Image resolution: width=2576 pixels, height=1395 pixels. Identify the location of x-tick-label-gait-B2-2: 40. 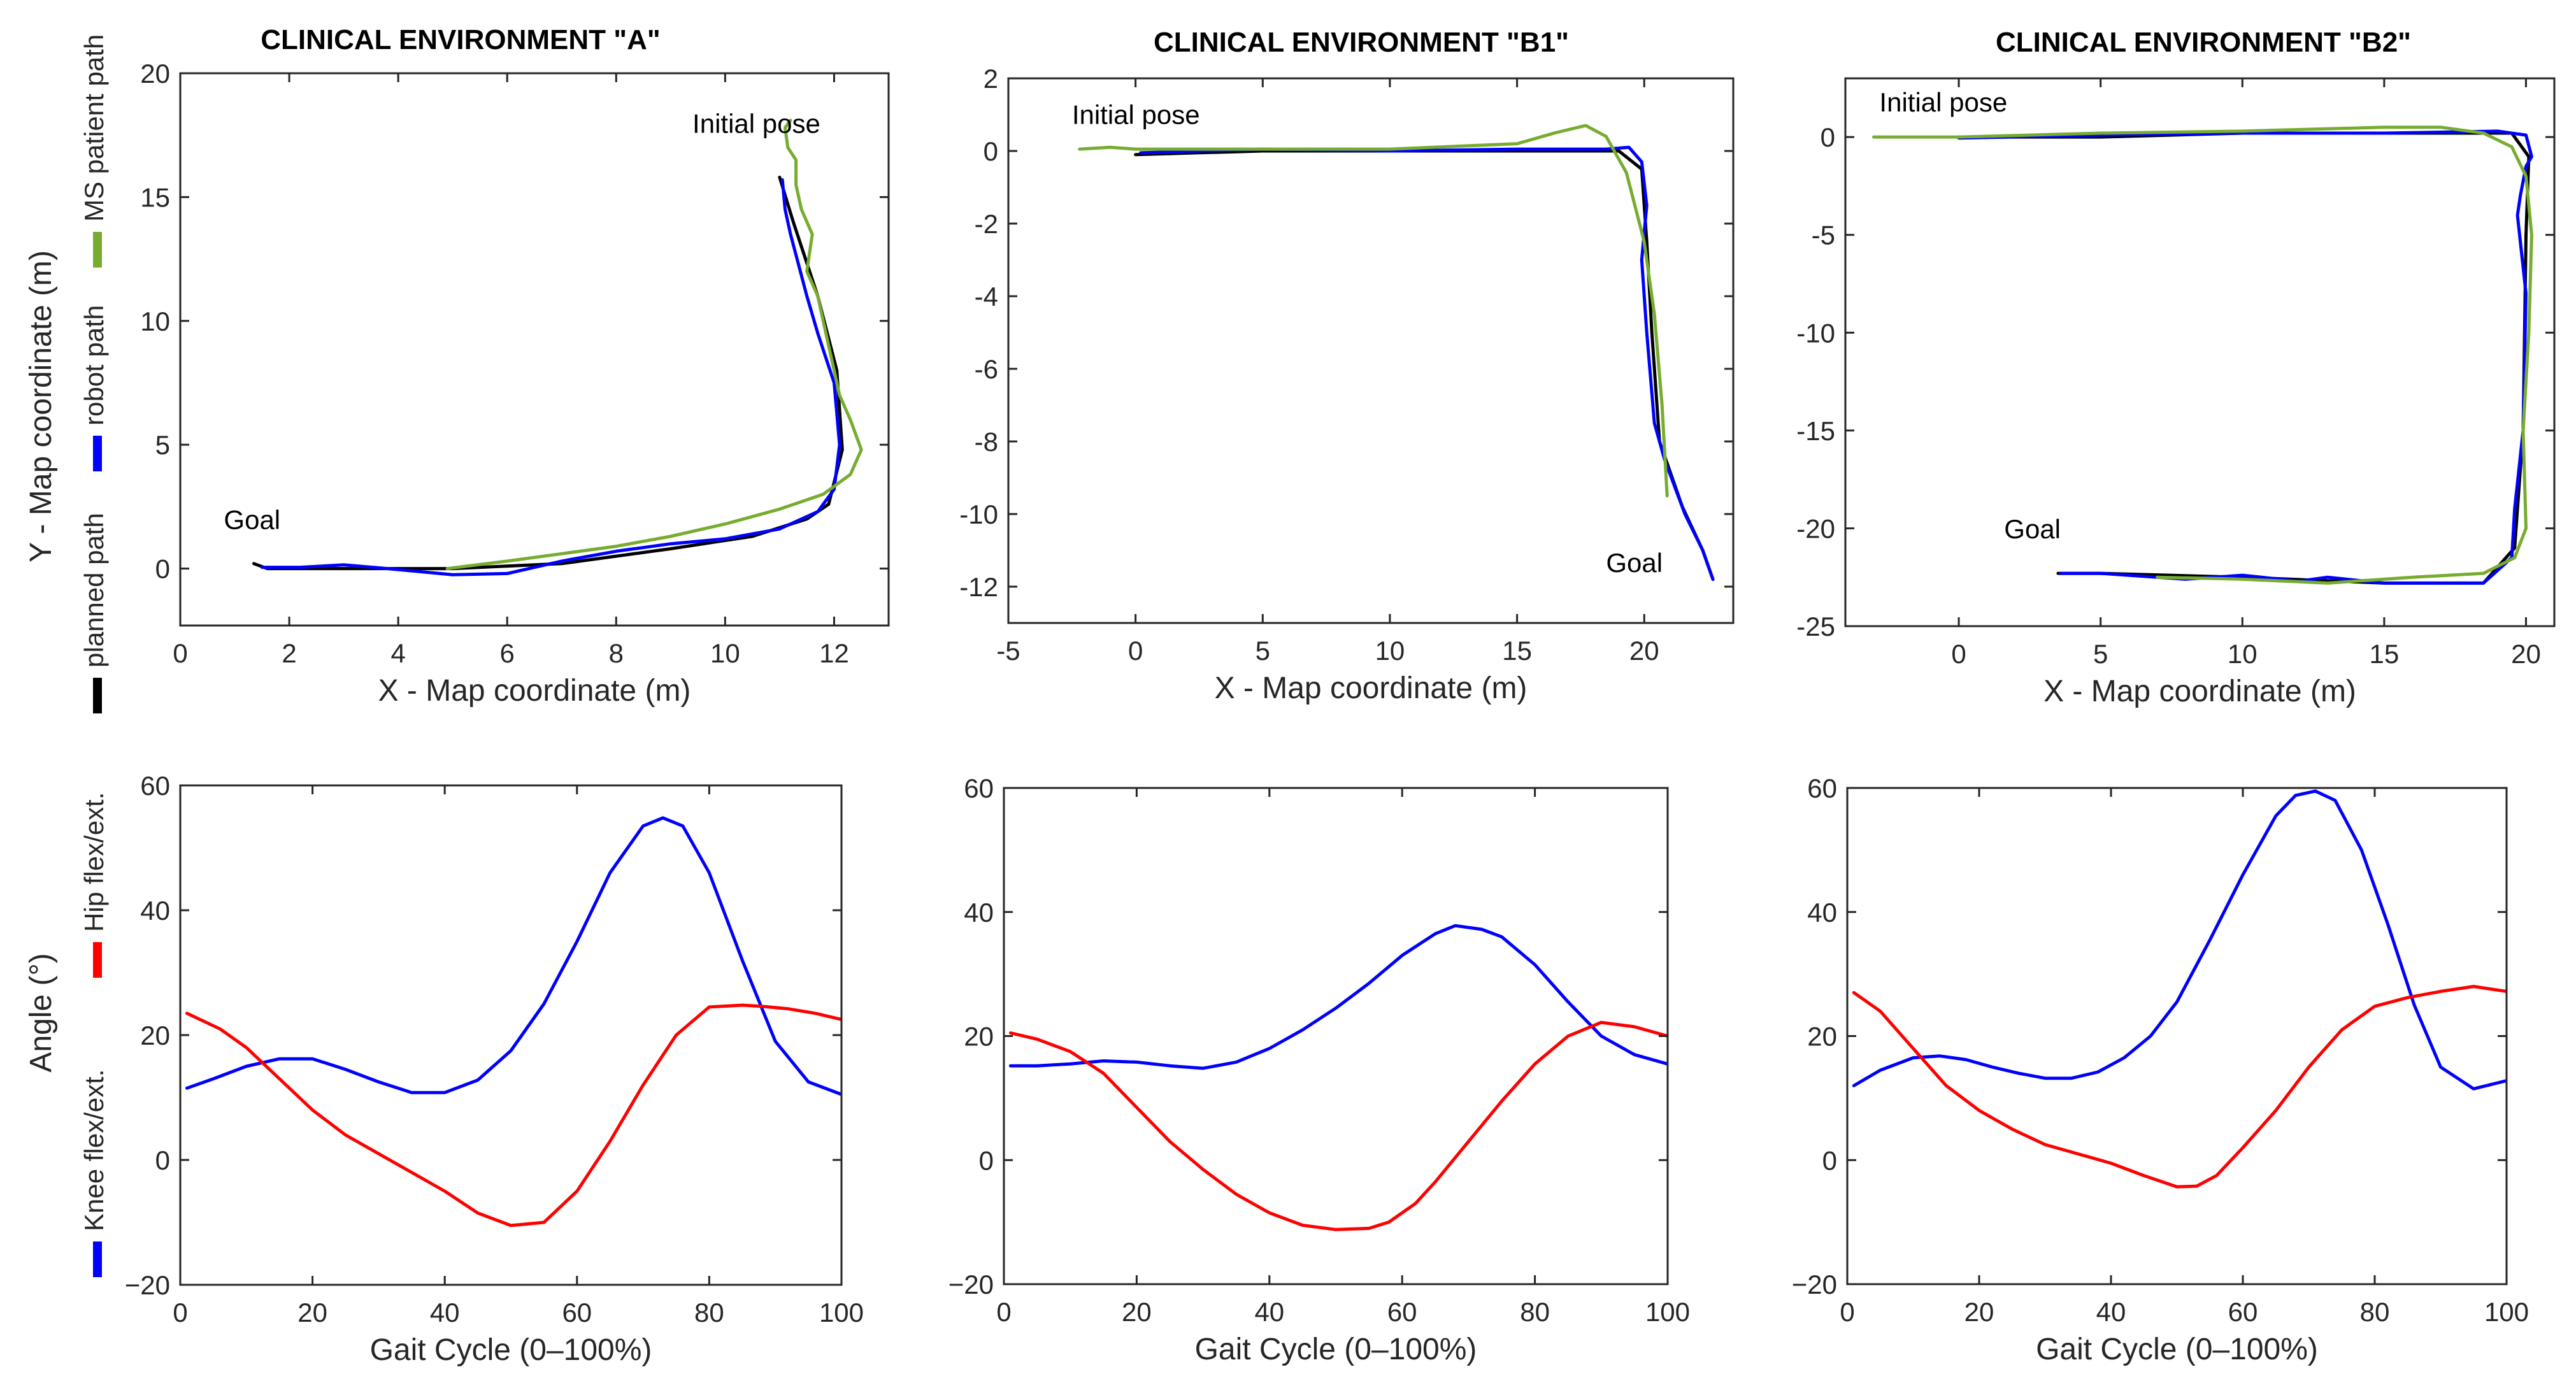
(2111, 1312).